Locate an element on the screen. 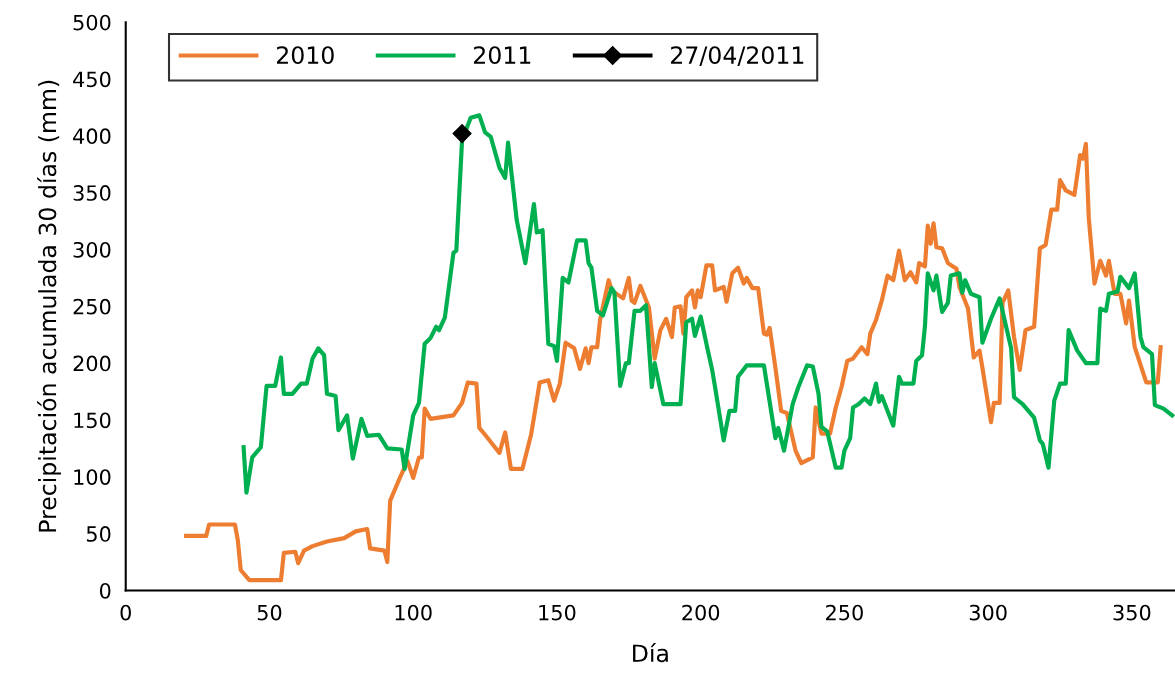 This screenshot has height=693, width=1175. legend-label: 2010 is located at coordinates (305, 55).